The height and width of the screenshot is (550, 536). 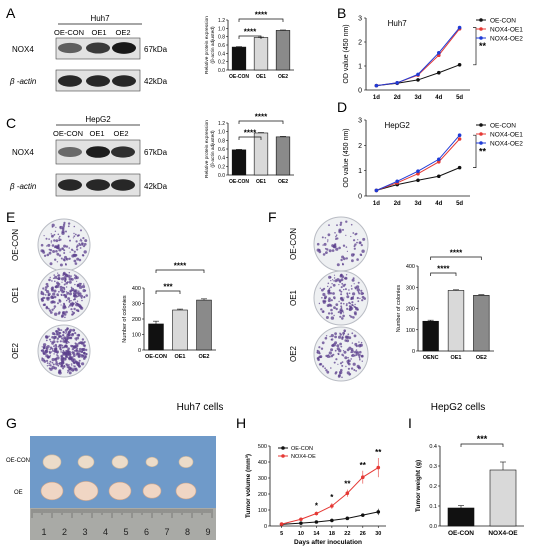 I want to click on ruler-number: 3, so click(x=84, y=532).